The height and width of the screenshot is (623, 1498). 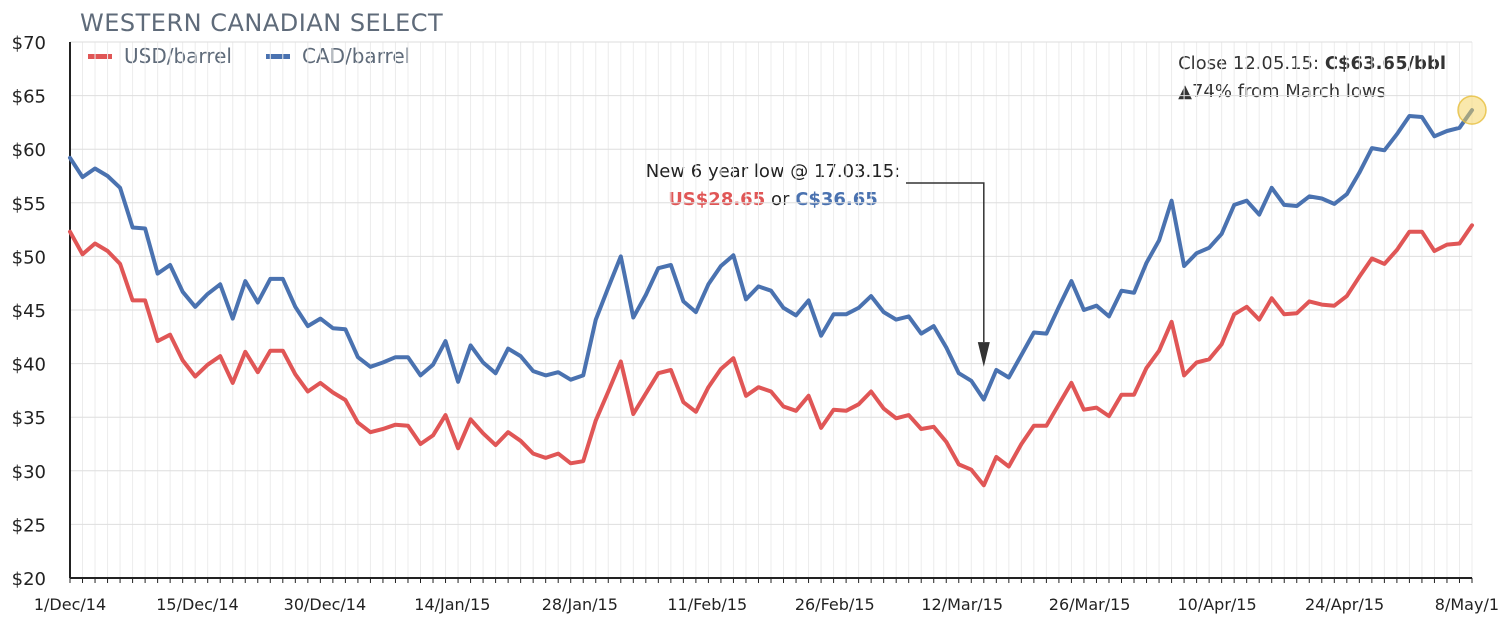 I want to click on x-tick-label: 11/Feb/15, so click(x=707, y=604).